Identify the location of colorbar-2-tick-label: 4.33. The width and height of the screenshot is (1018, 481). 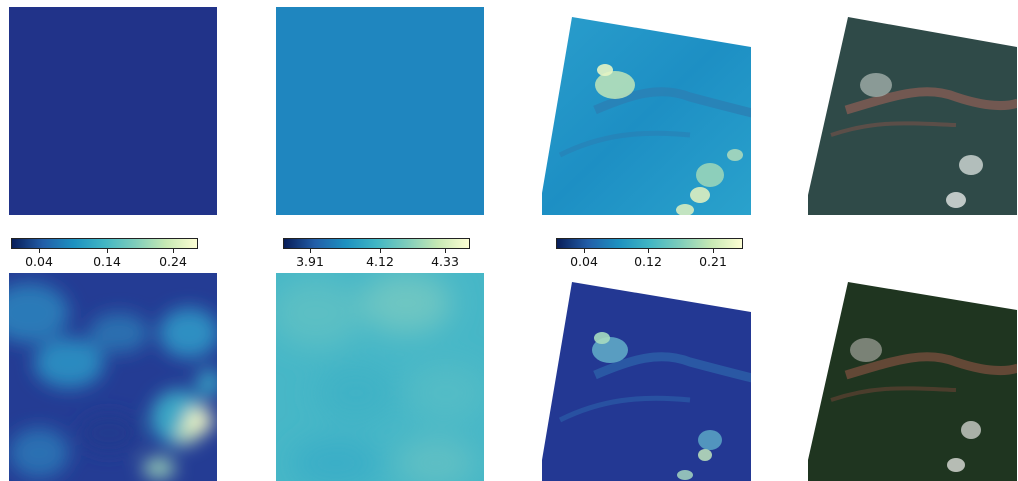
(445, 261).